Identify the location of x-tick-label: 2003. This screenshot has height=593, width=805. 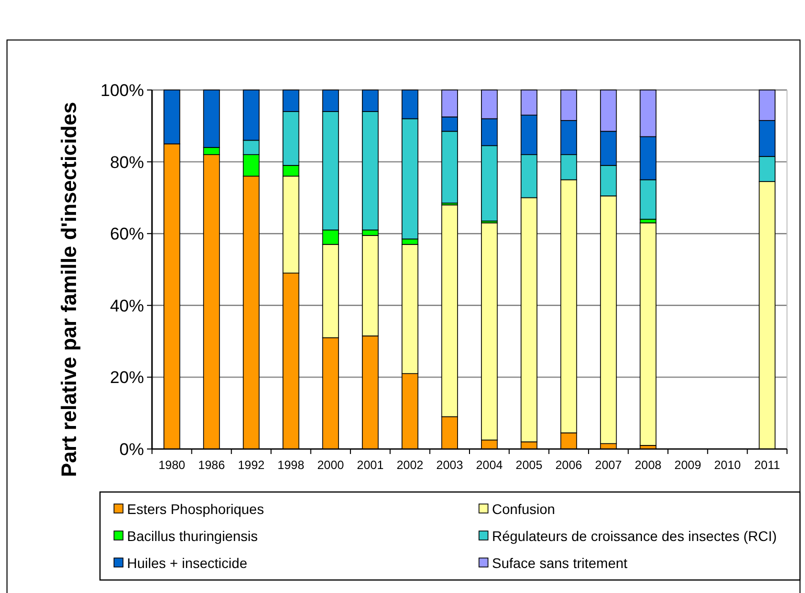
(450, 465).